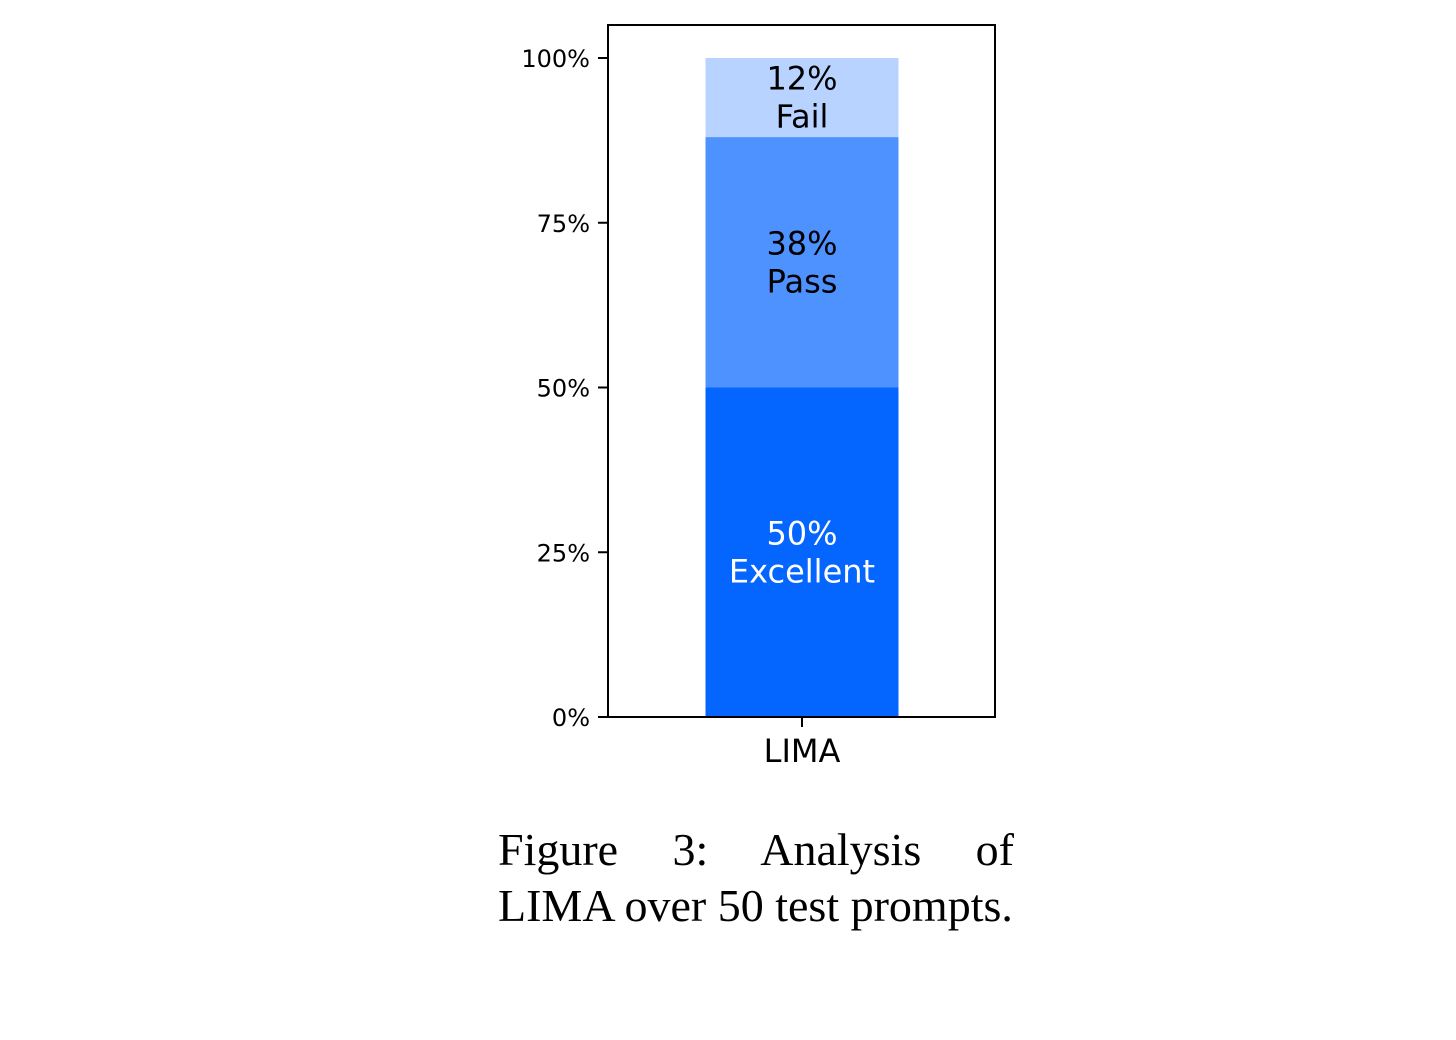 The image size is (1456, 1040). I want to click on segment-labels-layer: 50% Excellent 38% Pass 12% Fail, so click(802, 325).